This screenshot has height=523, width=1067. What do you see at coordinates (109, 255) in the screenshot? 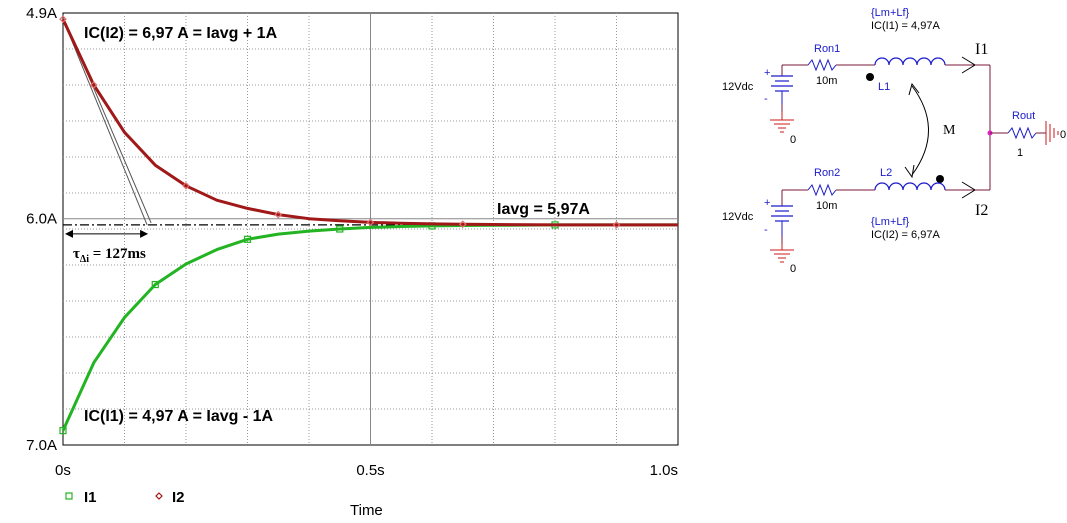
I see `tau-annotation: τΔi = 127ms` at bounding box center [109, 255].